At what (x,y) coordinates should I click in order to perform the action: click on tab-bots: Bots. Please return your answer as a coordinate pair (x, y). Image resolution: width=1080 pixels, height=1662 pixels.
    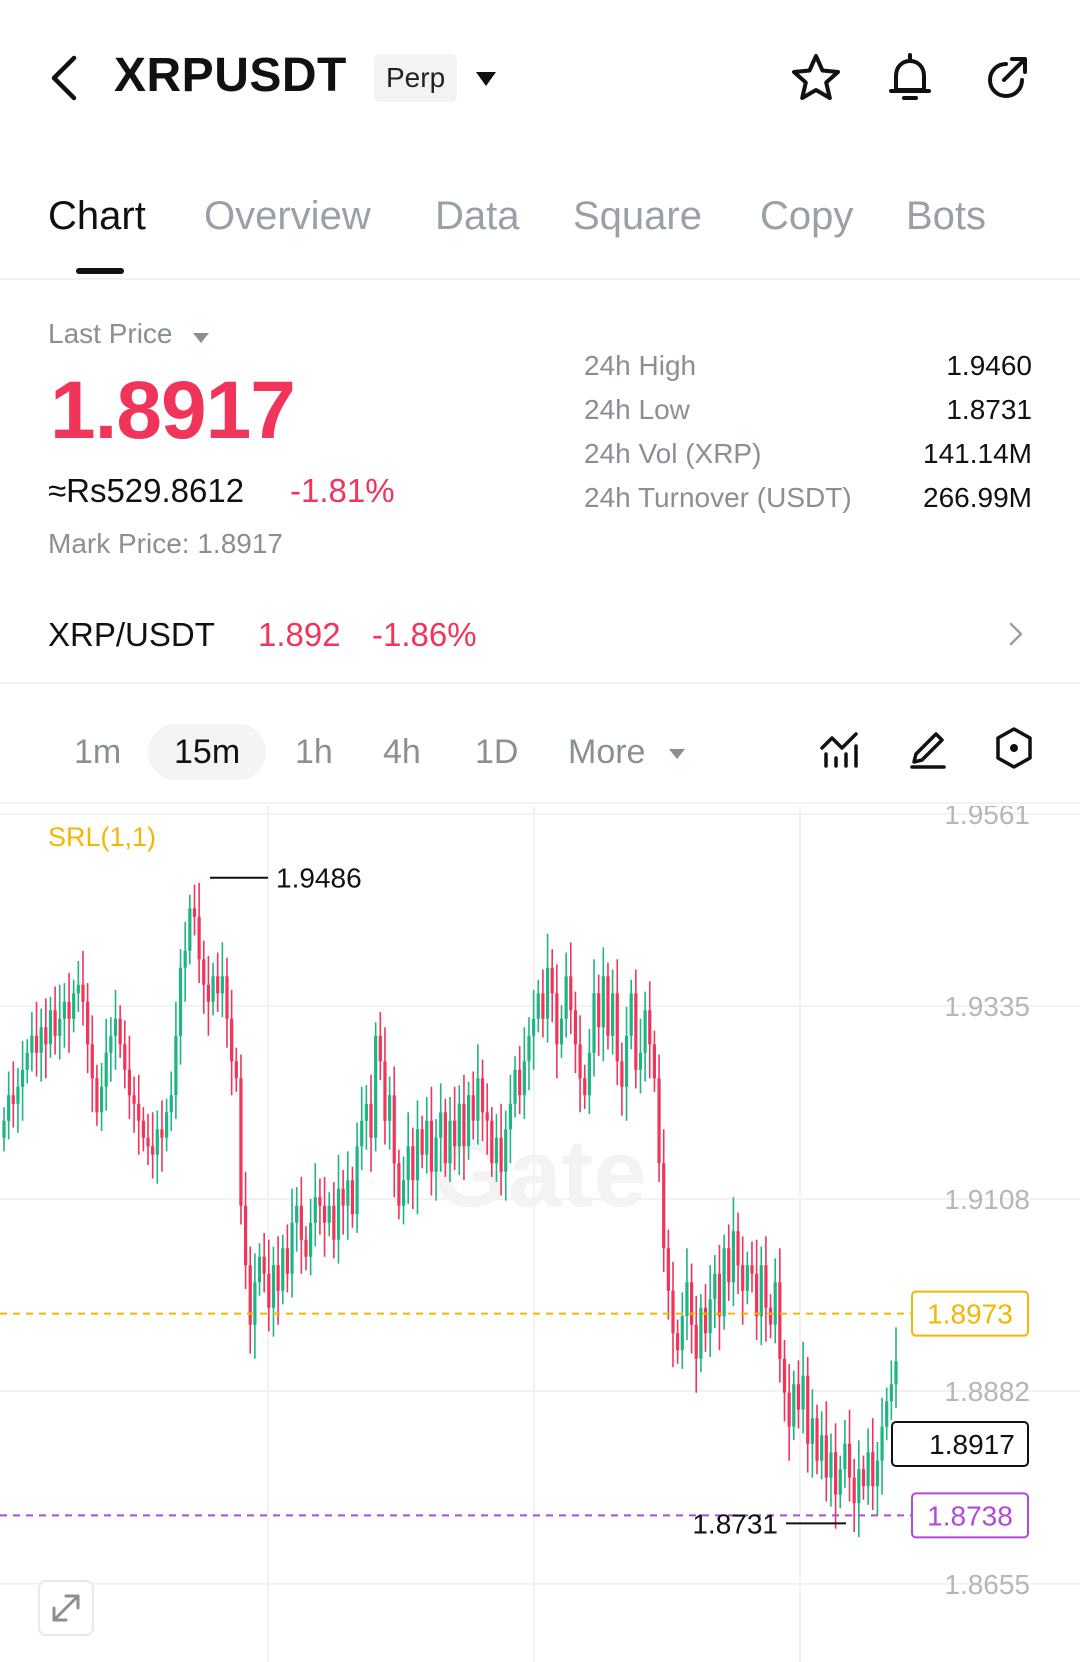
    Looking at the image, I should click on (946, 216).